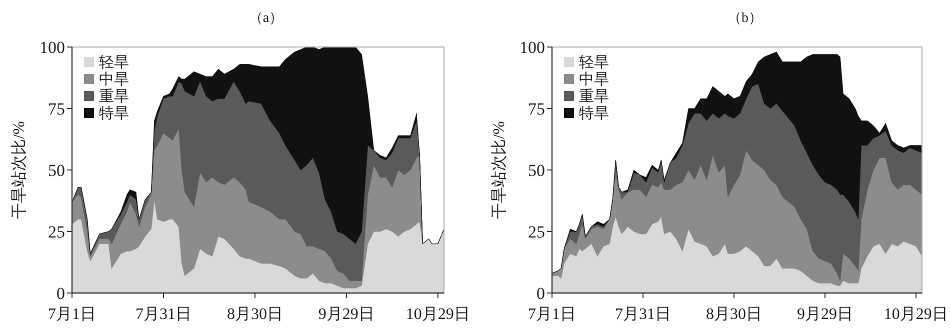 The height and width of the screenshot is (336, 950). Describe the element at coordinates (266, 18) in the screenshot. I see `chart-title: （a）` at that location.